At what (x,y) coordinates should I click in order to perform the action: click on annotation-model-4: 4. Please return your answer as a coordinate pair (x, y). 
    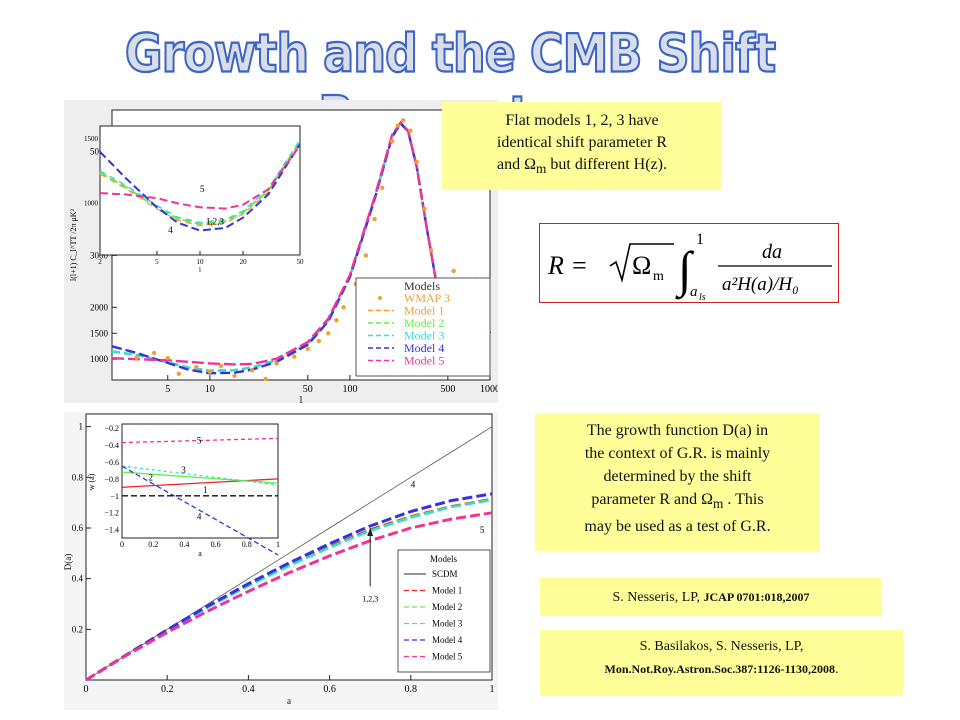
    Looking at the image, I should click on (413, 484).